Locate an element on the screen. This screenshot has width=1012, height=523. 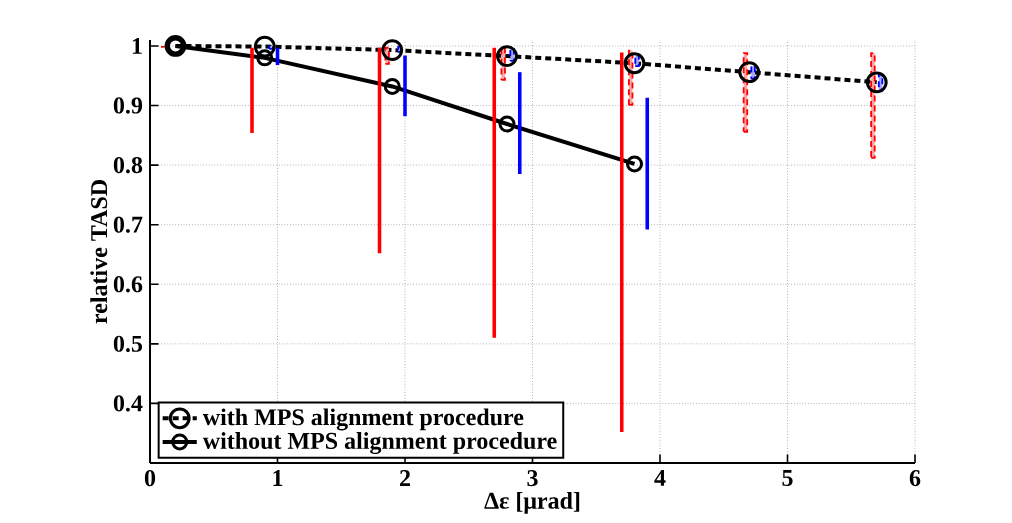
legend-label: without MPS alignment procedure is located at coordinates (379, 443).